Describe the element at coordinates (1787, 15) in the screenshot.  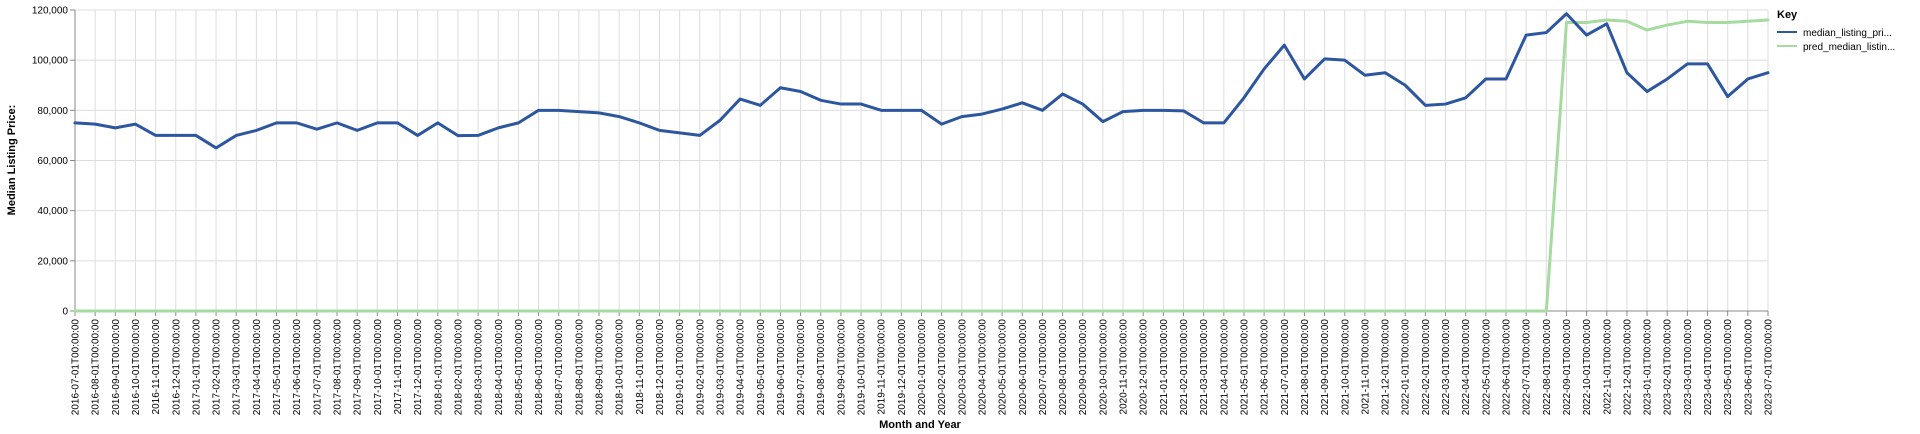
I see `legend-title: Key` at that location.